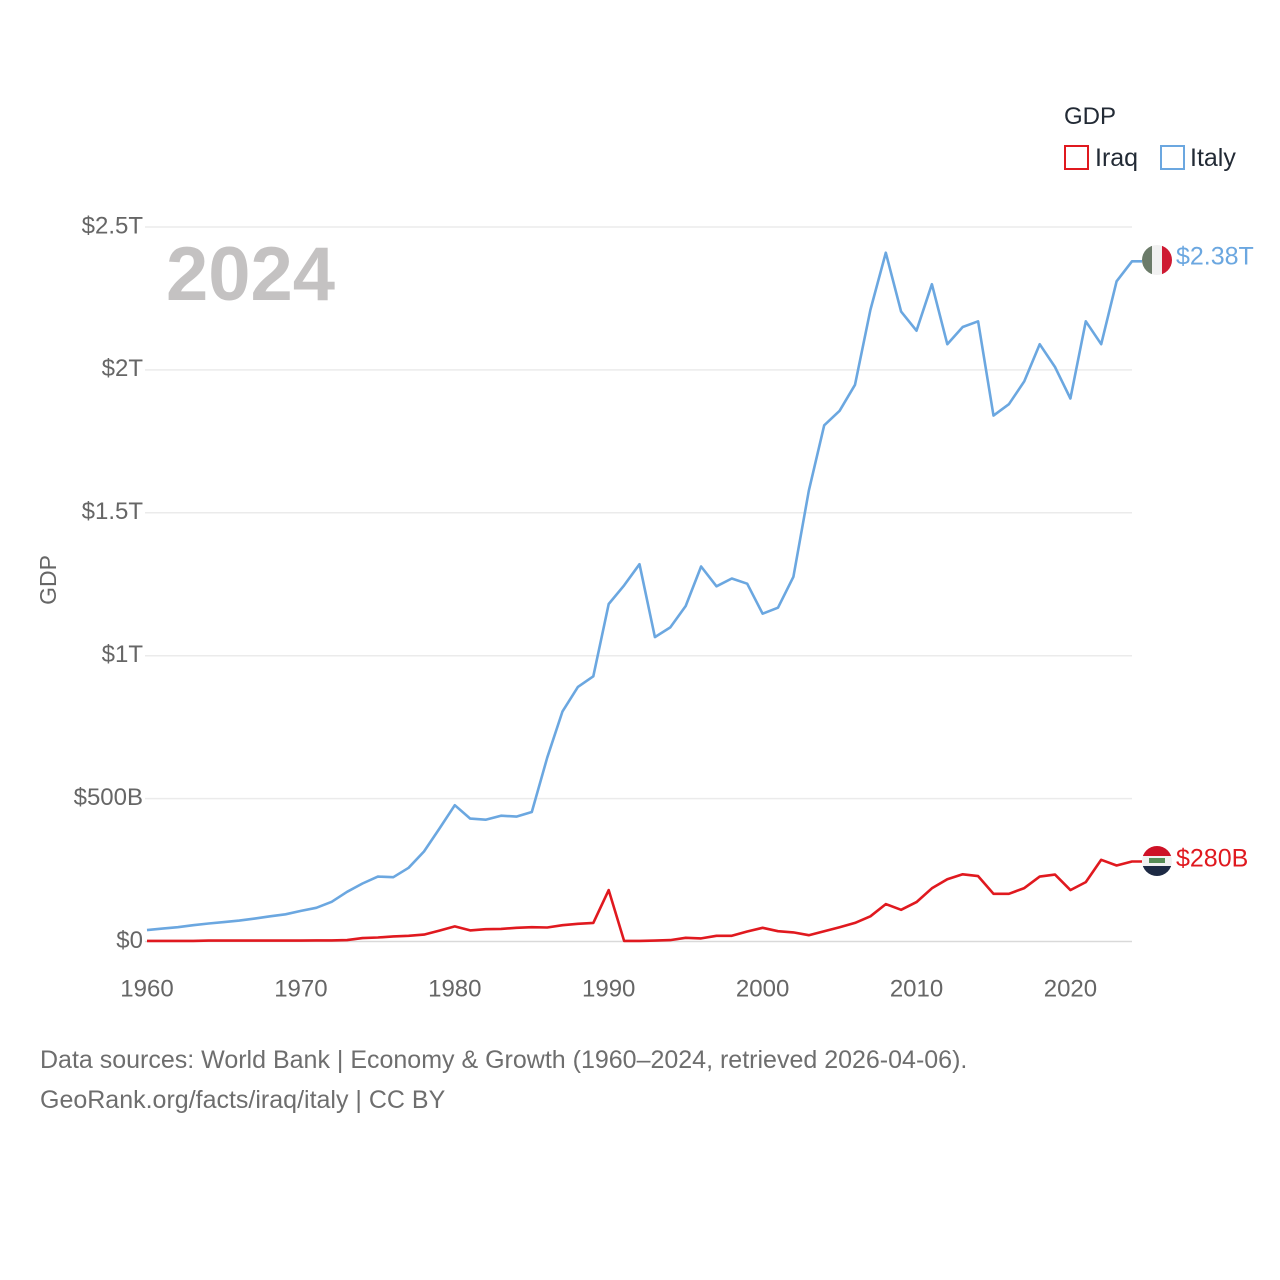  I want to click on x-tick-label: 1980, so click(454, 988).